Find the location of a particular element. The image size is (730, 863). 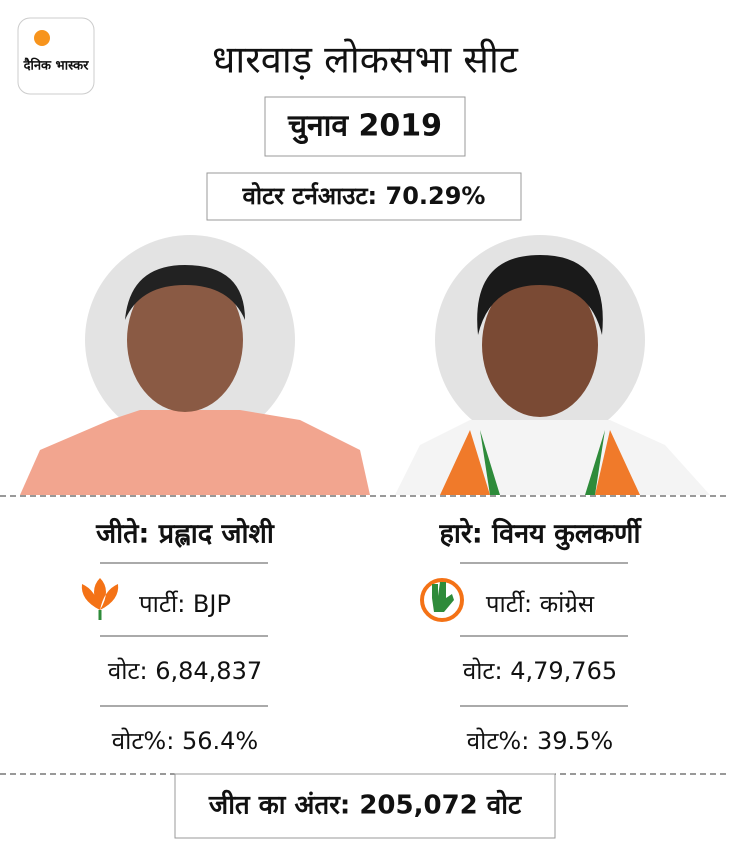

turnout-box is located at coordinates (364, 196).